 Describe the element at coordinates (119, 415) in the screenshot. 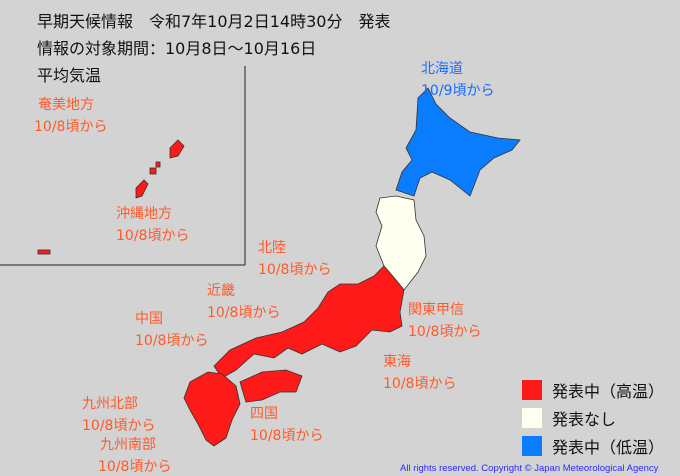

I see `label-kyushu-north: 九州北部 10/8頃から` at that location.